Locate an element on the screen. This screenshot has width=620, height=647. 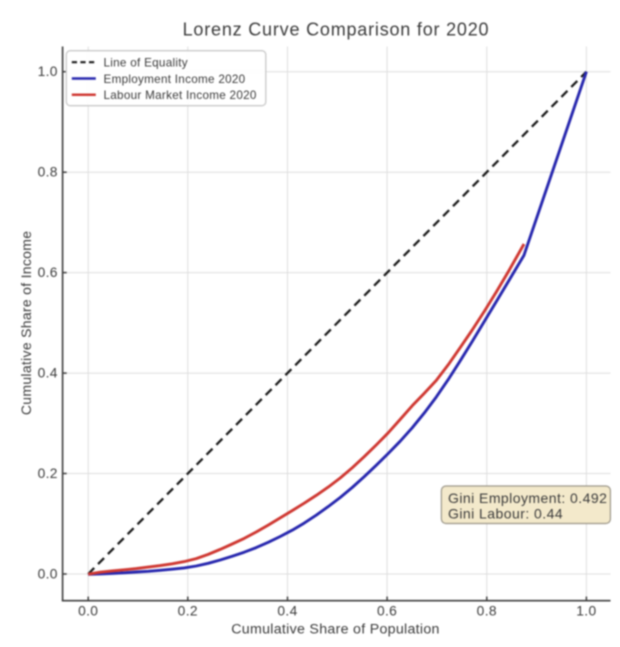
svg-text:Lorenz Curve Comparison for 20: Lorenz Curve Comparison for 2020 is located at coordinates (336, 30).